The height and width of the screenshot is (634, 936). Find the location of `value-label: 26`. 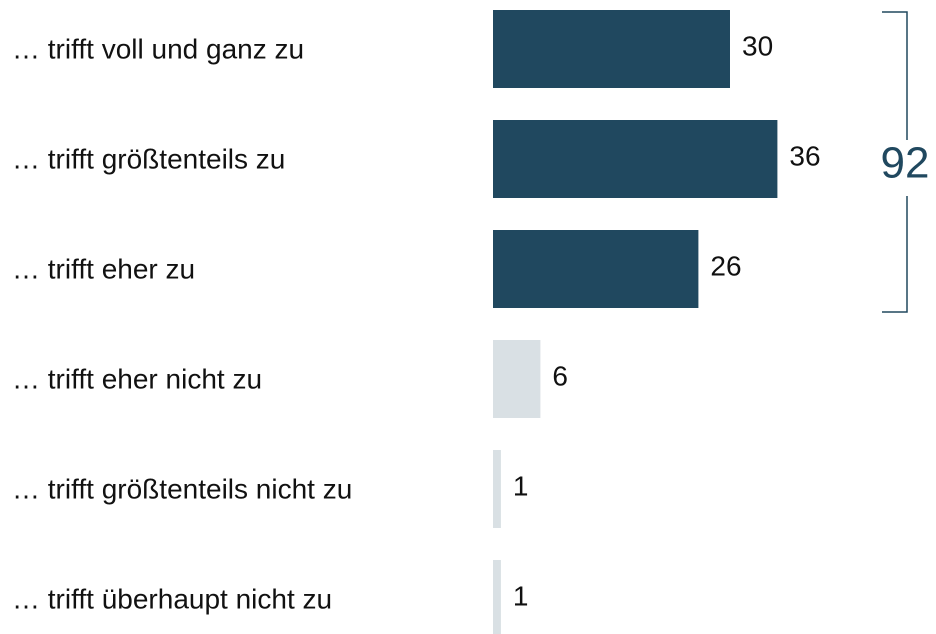

value-label: 26 is located at coordinates (725, 265).